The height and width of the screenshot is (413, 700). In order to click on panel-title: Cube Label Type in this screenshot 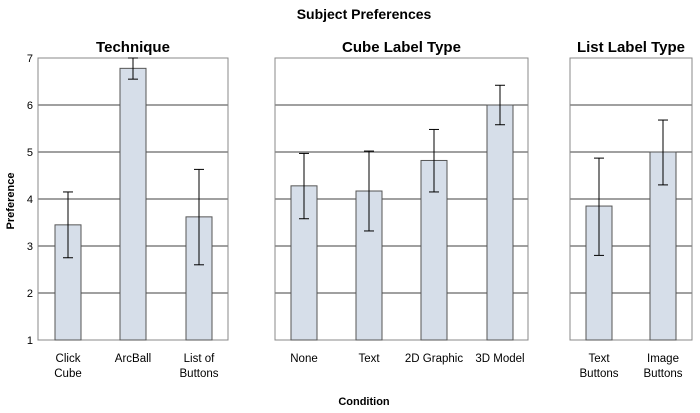, I will do `click(401, 47)`.